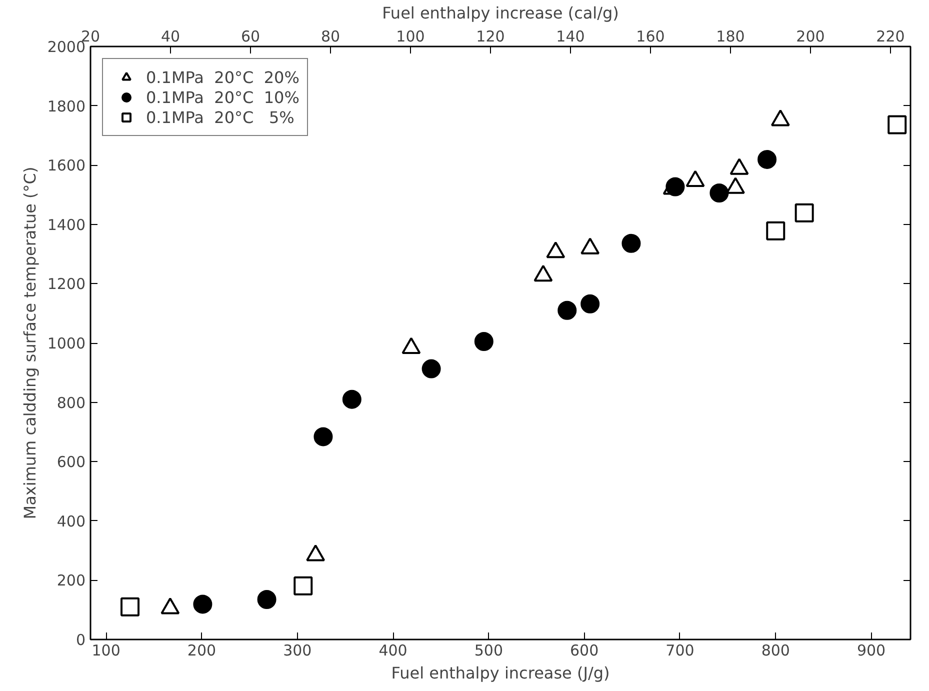 This screenshot has width=929, height=691. Describe the element at coordinates (490, 37) in the screenshot. I see `x2-tick-label: 120` at that location.